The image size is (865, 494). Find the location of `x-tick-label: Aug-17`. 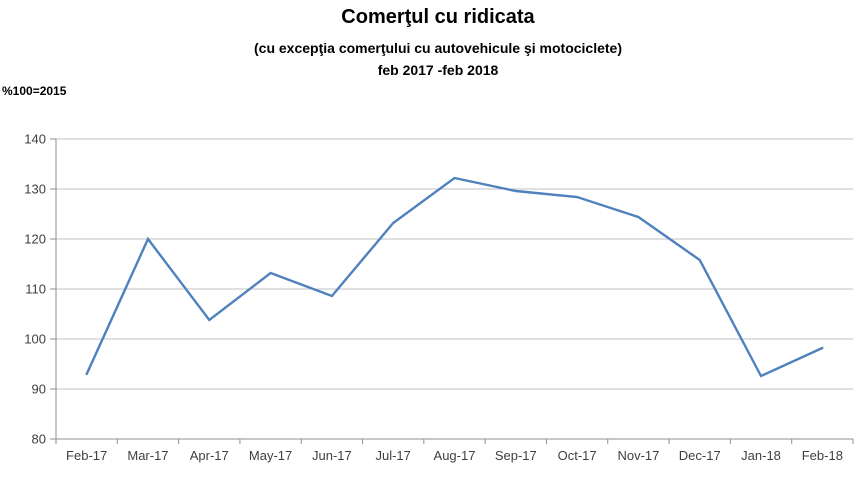

x-tick-label: Aug-17 is located at coordinates (455, 455).